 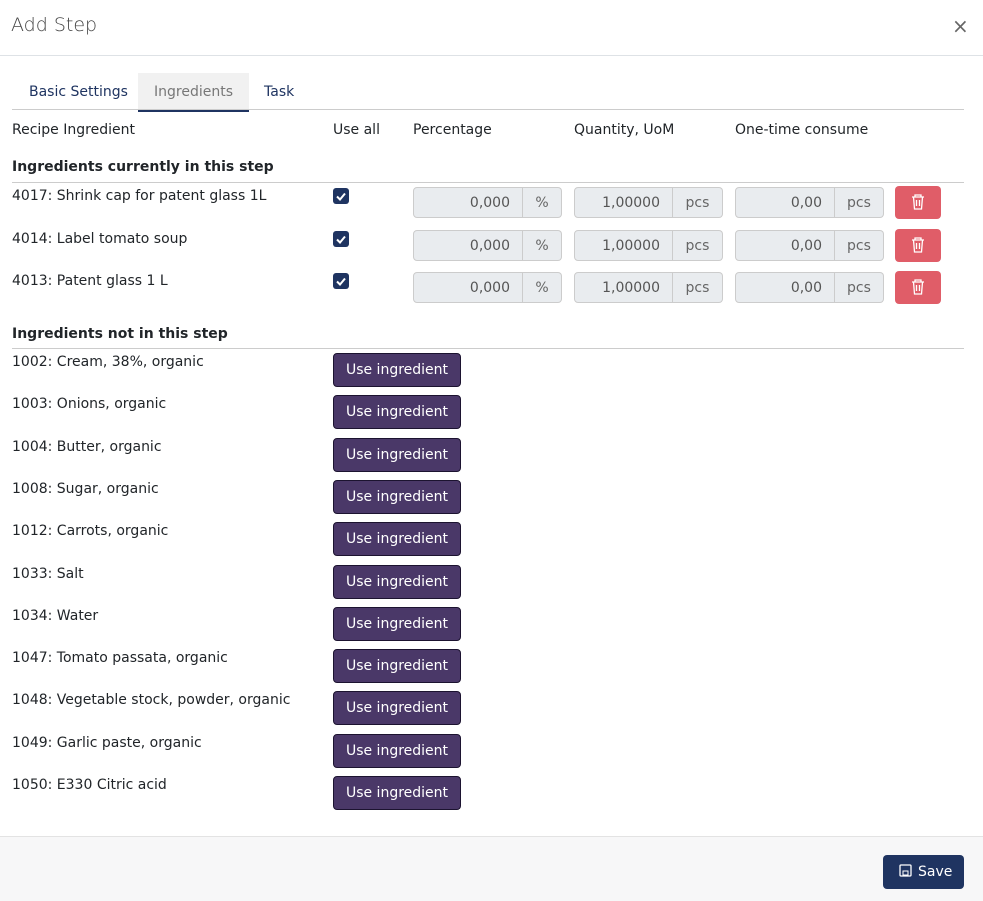 What do you see at coordinates (488, 109) in the screenshot?
I see `tab-line` at bounding box center [488, 109].